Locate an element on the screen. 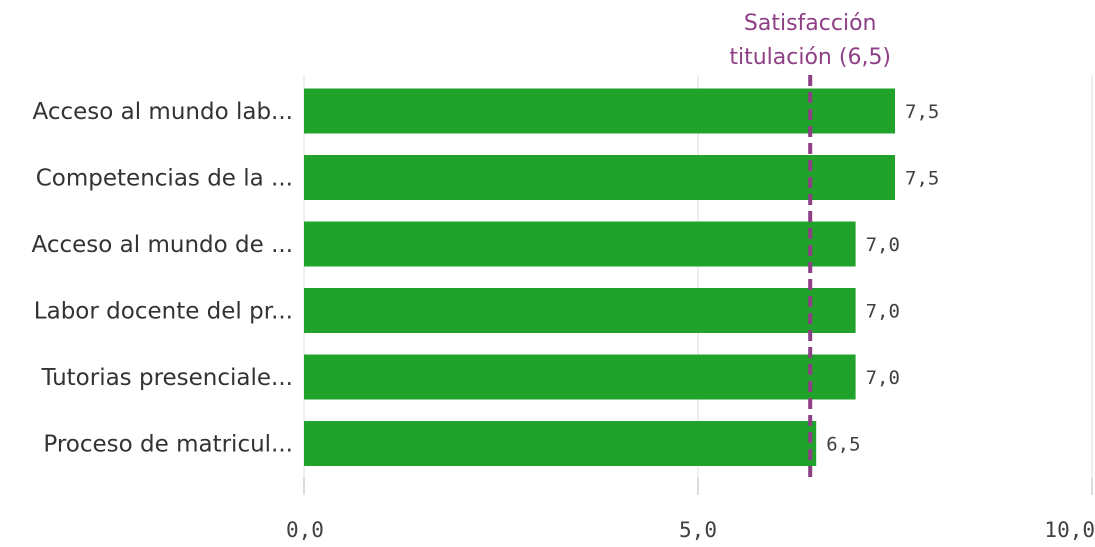 The width and height of the screenshot is (1095, 547). x-tick-label: 5,0 is located at coordinates (698, 530).